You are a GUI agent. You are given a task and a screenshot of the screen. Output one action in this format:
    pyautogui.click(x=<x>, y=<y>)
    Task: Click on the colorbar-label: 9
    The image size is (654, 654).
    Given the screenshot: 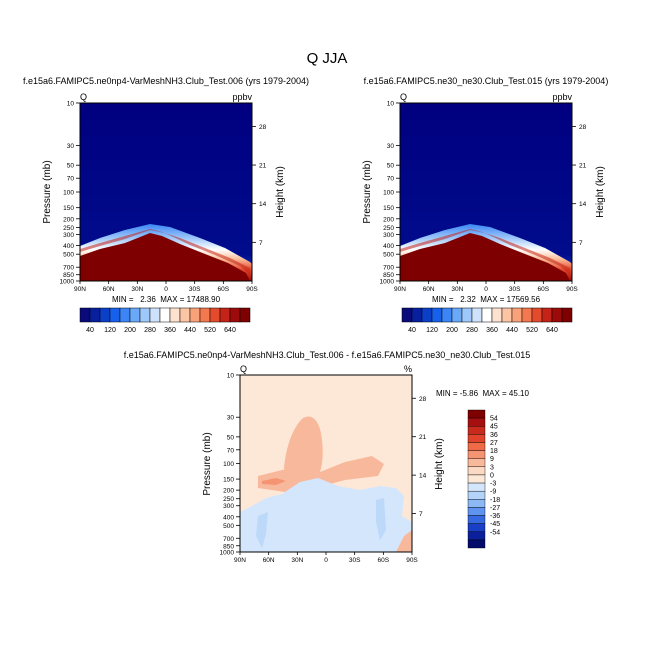 What is the action you would take?
    pyautogui.click(x=492, y=459)
    